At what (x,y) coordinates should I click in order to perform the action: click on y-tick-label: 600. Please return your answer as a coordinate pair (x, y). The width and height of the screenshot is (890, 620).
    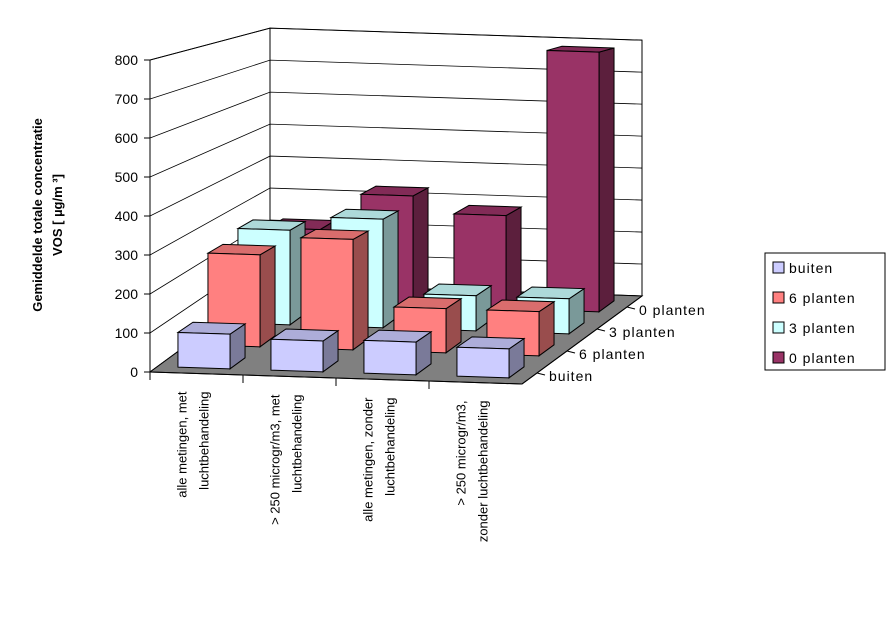
    Looking at the image, I should click on (127, 138).